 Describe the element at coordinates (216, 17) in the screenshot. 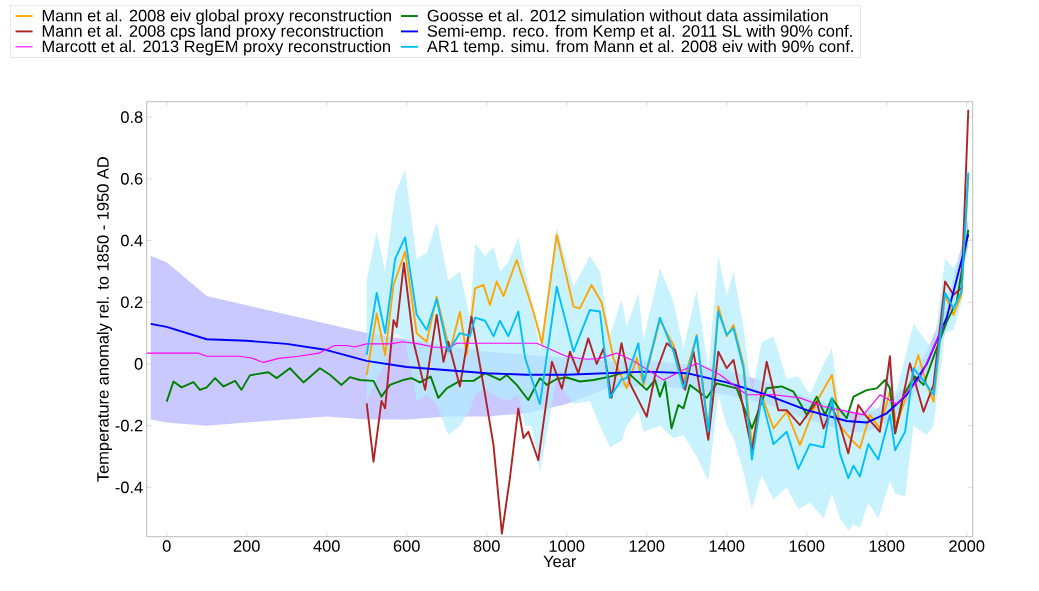

I see `legend-label: Mann et al. 2008 eiv global proxy reconstruction` at that location.